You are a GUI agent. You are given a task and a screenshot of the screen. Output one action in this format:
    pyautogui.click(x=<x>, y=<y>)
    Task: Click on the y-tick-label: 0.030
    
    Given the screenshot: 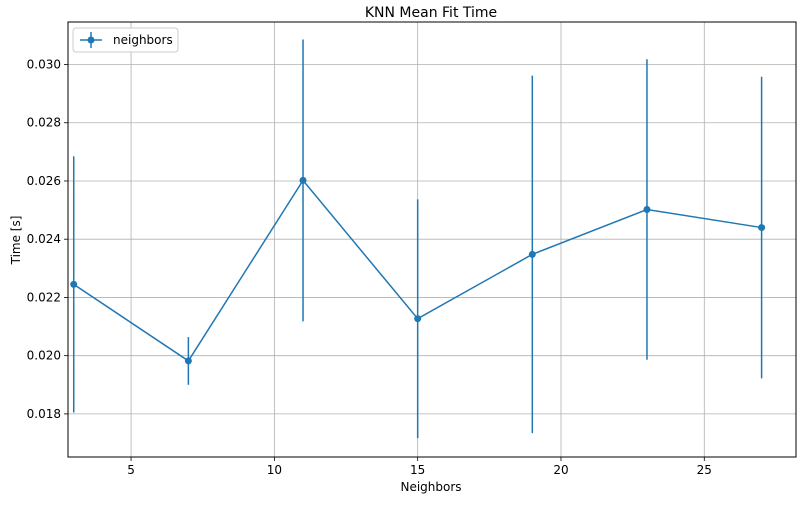 What is the action you would take?
    pyautogui.click(x=44, y=65)
    